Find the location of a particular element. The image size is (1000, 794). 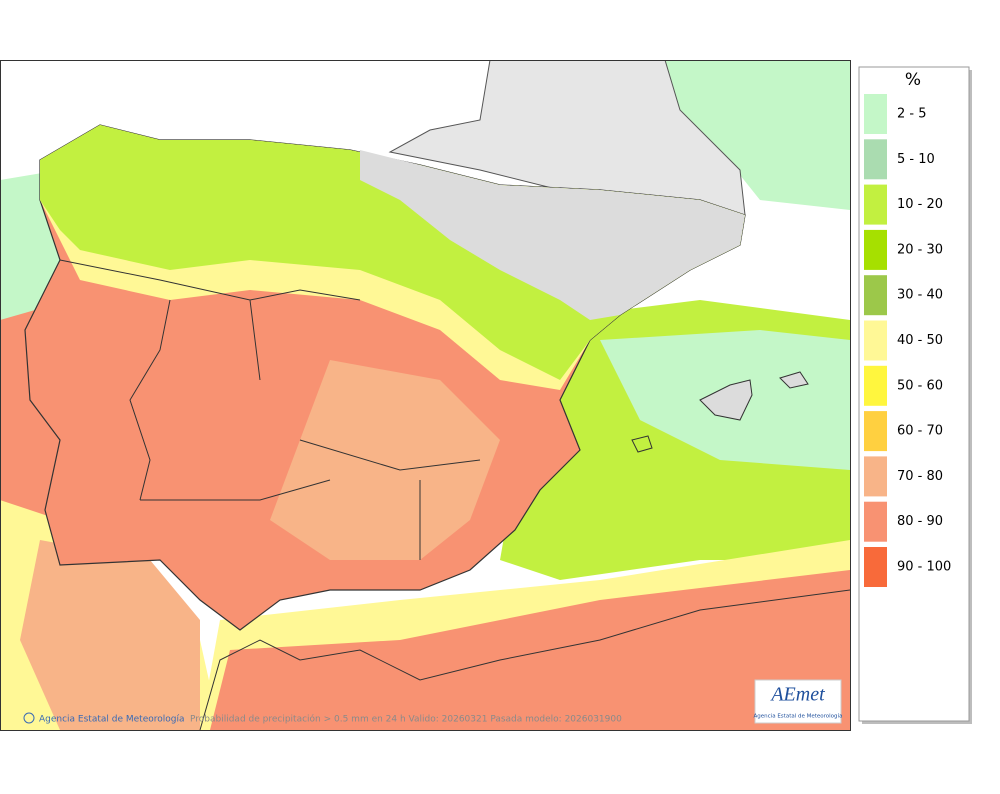

copyright-icon is located at coordinates (29, 718).